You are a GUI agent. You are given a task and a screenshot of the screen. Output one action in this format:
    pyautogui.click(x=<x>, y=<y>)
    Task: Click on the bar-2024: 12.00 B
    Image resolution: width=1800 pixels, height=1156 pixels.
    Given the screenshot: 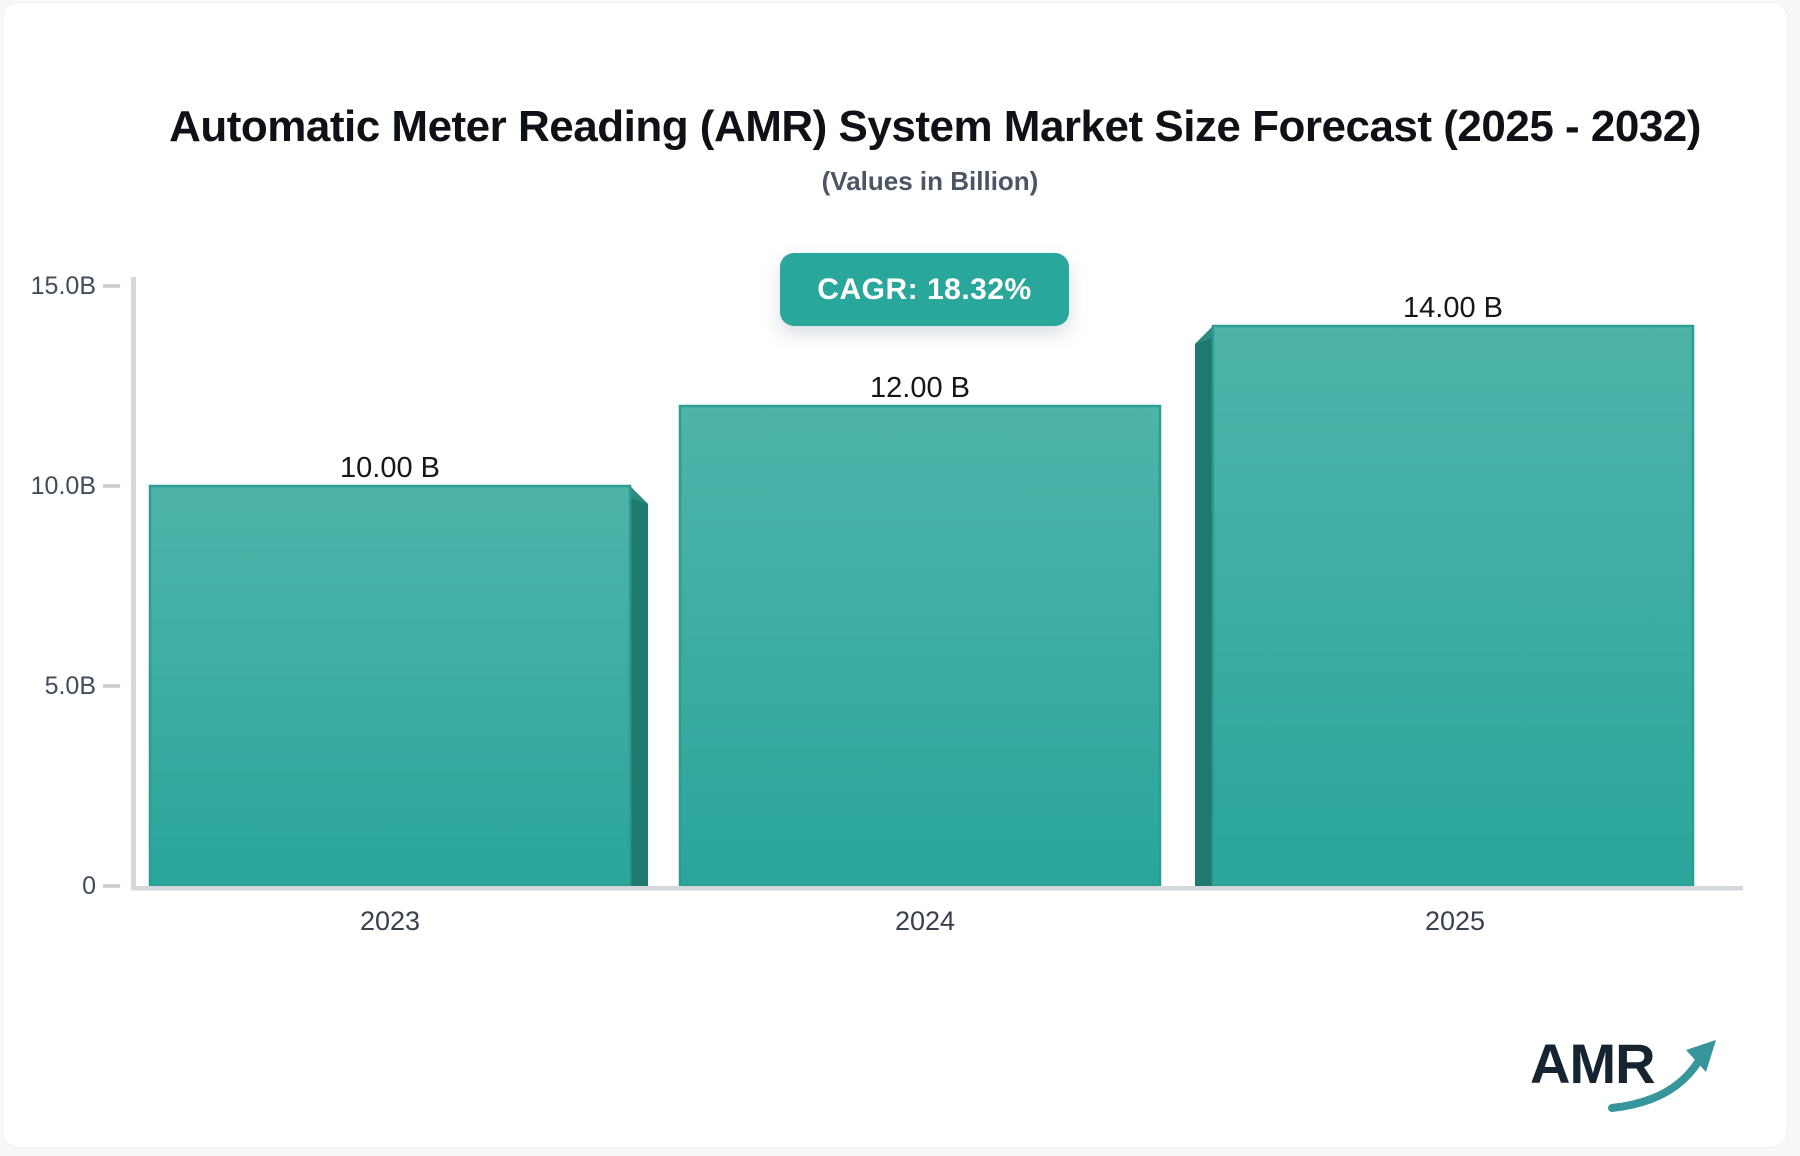 What is the action you would take?
    pyautogui.click(x=920, y=630)
    